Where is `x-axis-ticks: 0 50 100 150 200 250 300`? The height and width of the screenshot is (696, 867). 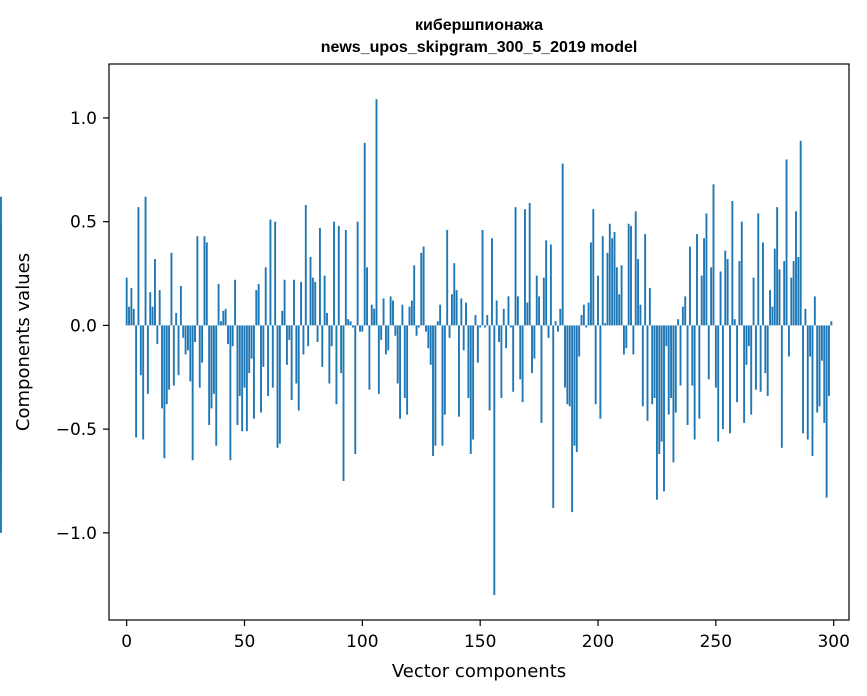 x-axis-ticks: 0 50 100 150 200 250 300 is located at coordinates (485, 636).